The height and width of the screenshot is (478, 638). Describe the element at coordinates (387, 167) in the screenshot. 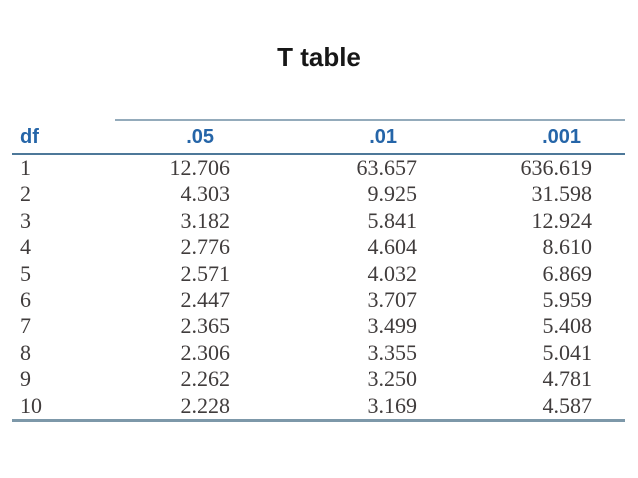

I see `value-cell: 63.657` at that location.